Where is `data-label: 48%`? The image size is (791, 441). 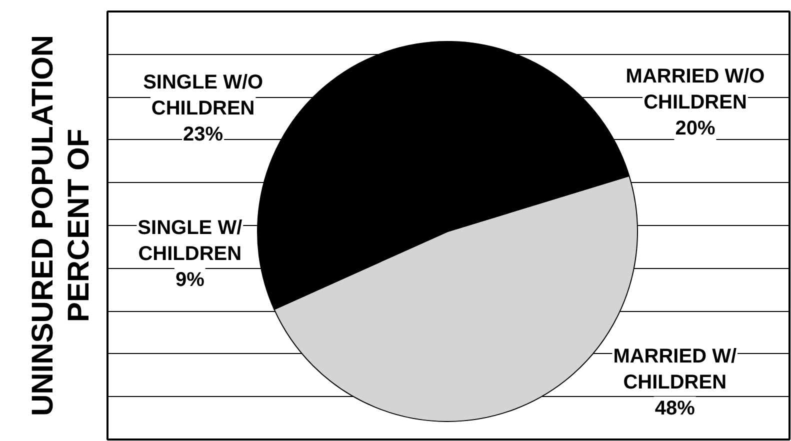 data-label: 48% is located at coordinates (675, 409).